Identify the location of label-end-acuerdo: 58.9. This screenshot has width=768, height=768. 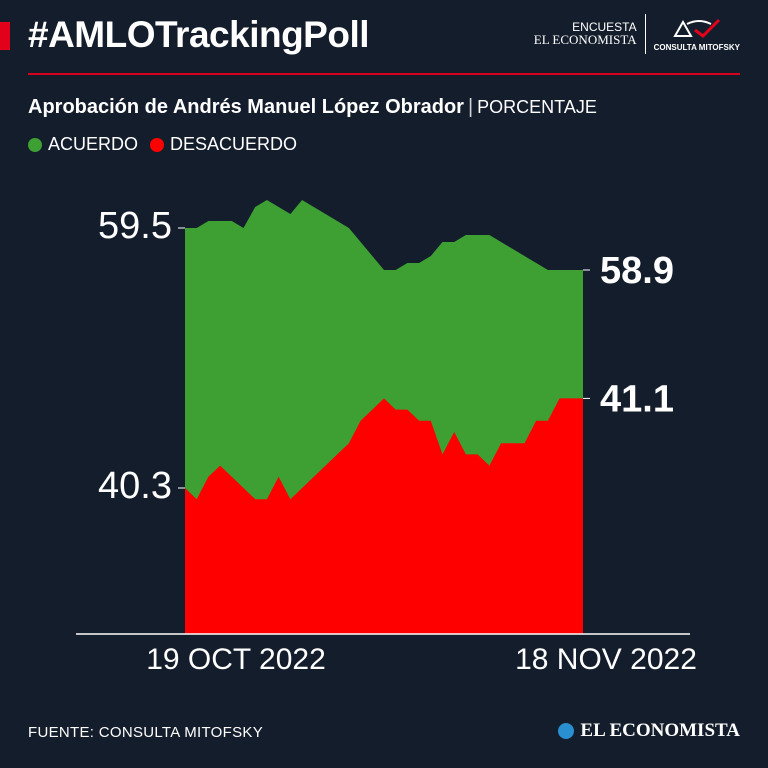
(637, 271).